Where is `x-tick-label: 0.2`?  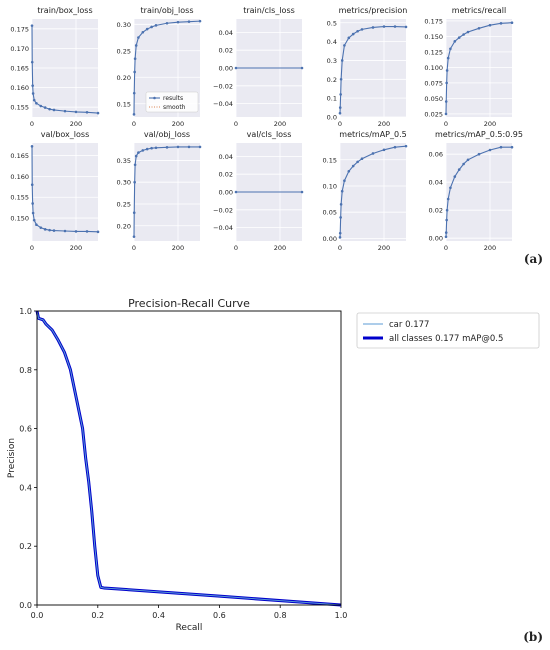 x-tick-label: 0.2 is located at coordinates (97, 615).